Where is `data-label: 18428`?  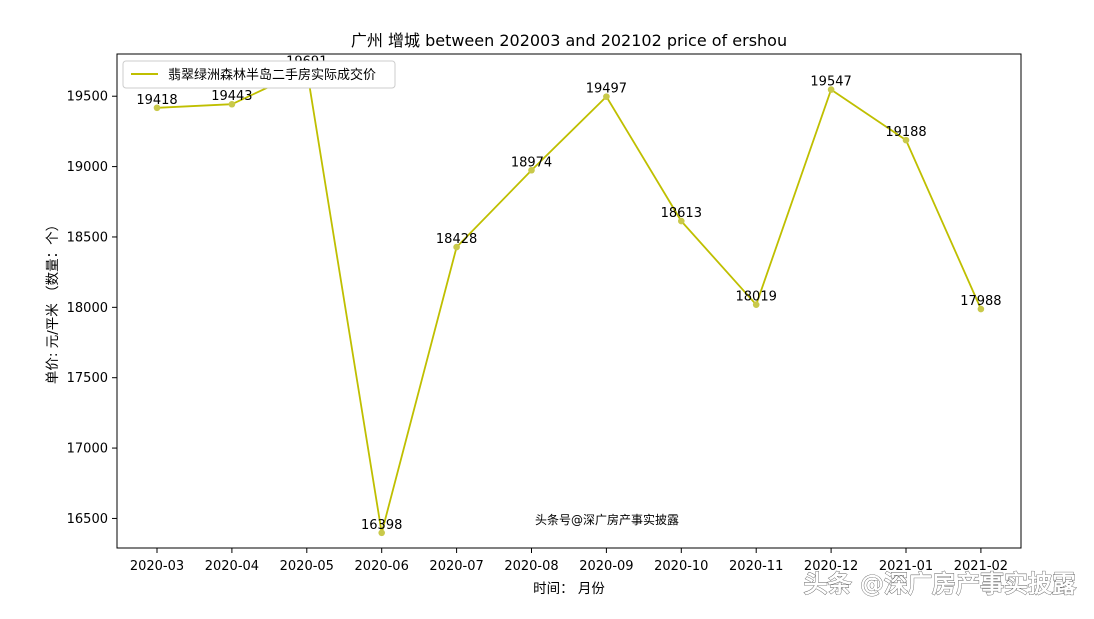 data-label: 18428 is located at coordinates (456, 239).